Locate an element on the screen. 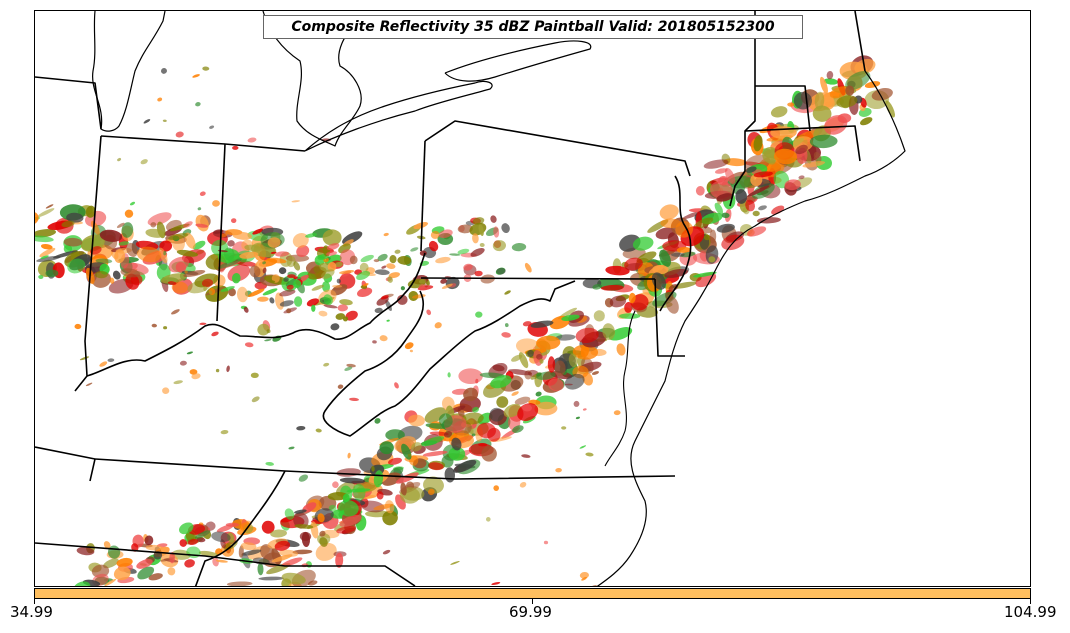 This screenshot has width=1070, height=633. border-new-jersey is located at coordinates (675, 243).